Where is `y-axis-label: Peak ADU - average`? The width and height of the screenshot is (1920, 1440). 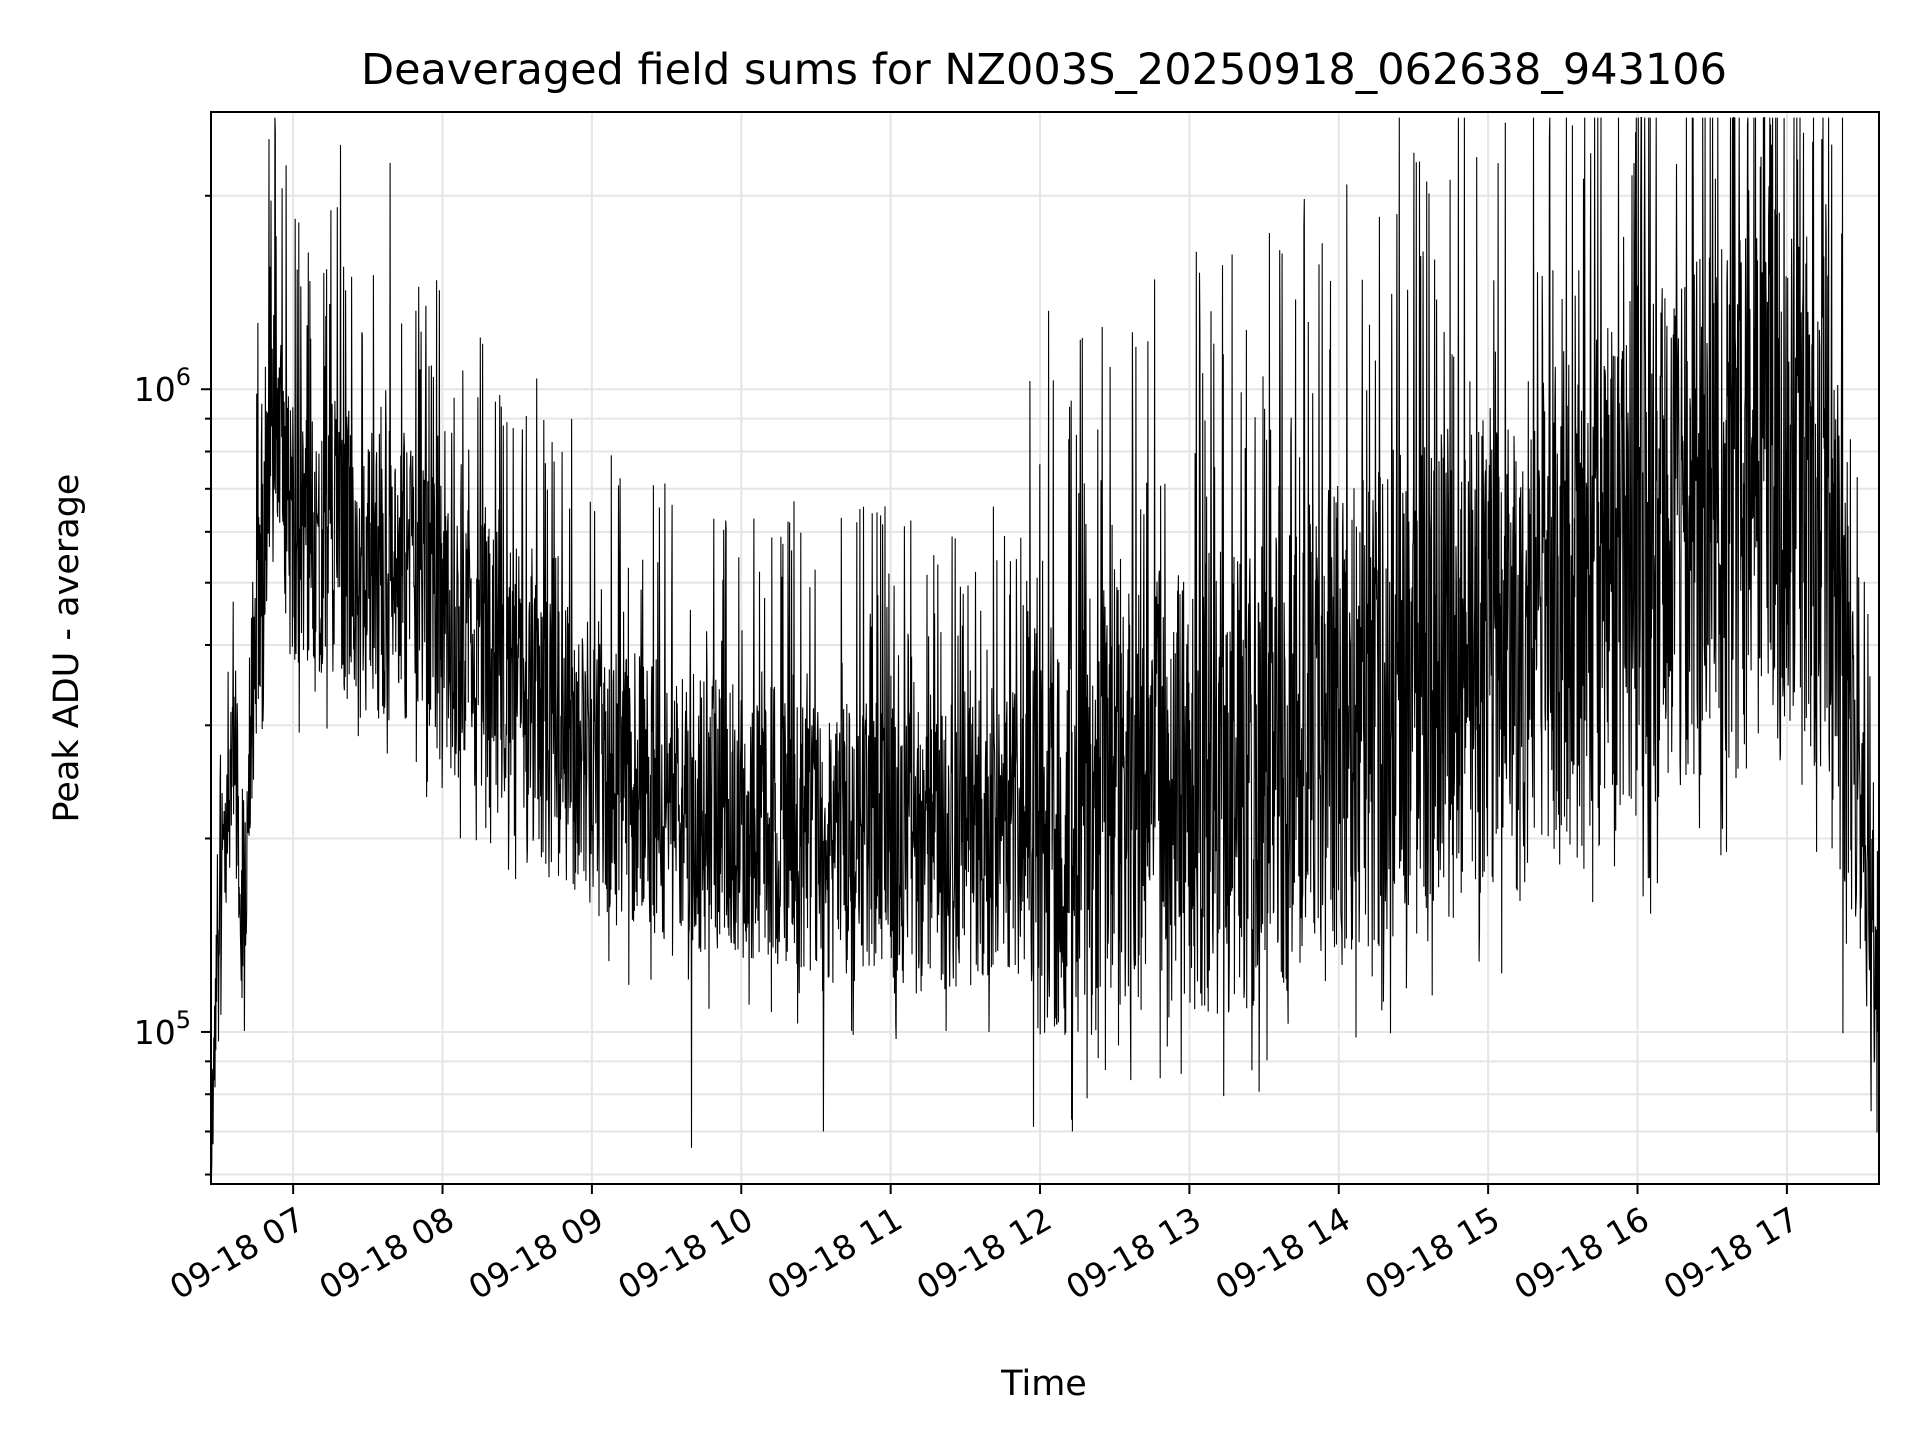 y-axis-label: Peak ADU - average is located at coordinates (67, 648).